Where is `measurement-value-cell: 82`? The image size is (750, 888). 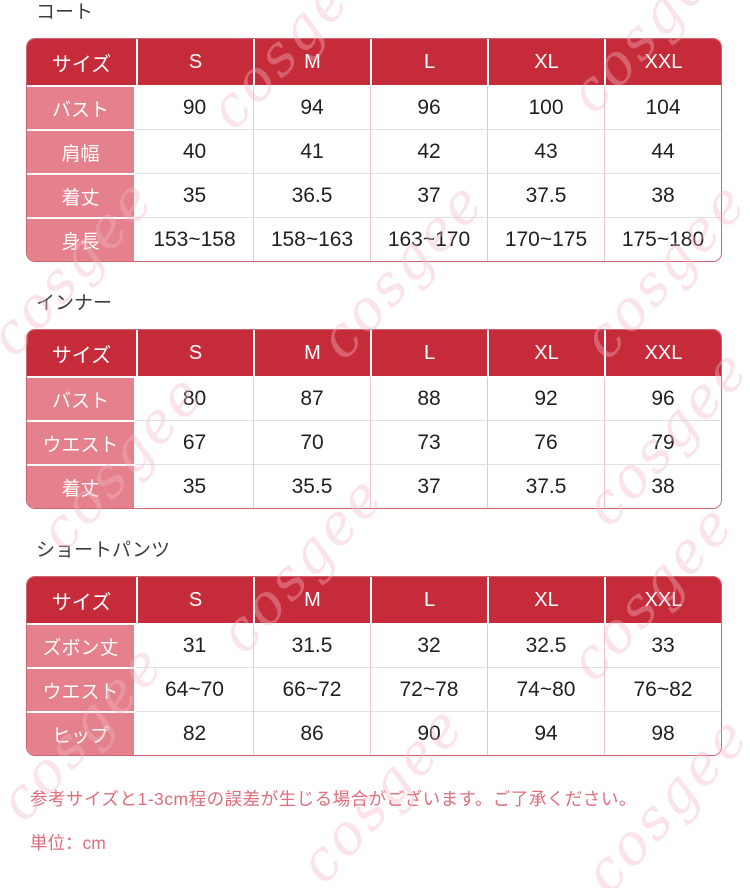 measurement-value-cell: 82 is located at coordinates (194, 733).